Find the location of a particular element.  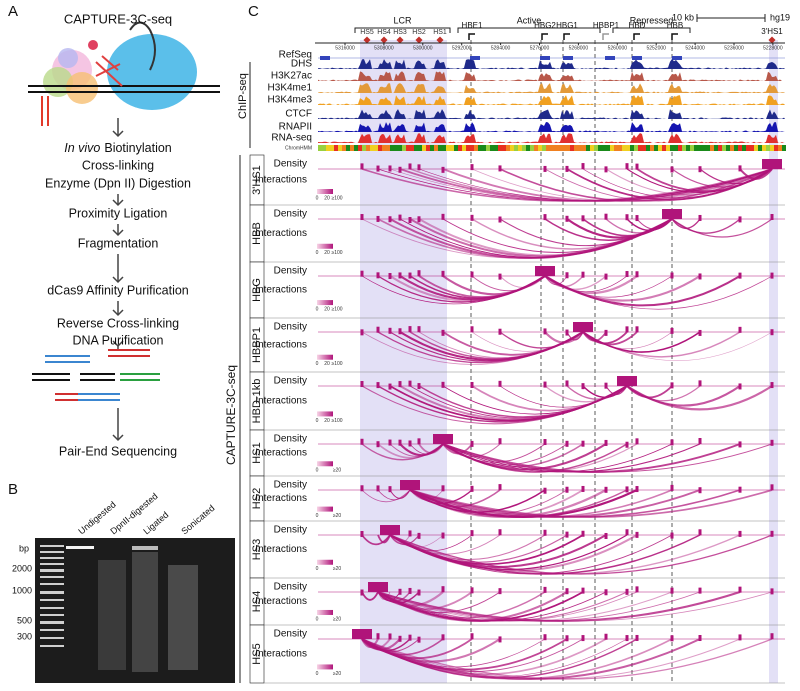

hs-shade is located at coordinates (773, 361).